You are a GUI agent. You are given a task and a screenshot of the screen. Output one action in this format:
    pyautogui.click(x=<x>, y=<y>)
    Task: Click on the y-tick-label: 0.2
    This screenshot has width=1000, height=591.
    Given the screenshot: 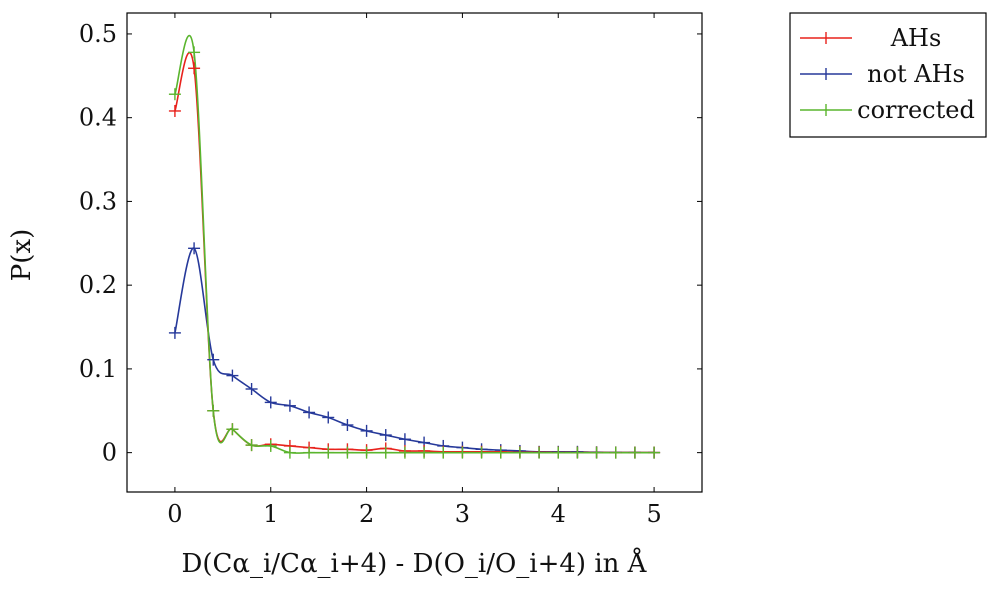 What is the action you would take?
    pyautogui.click(x=98, y=285)
    